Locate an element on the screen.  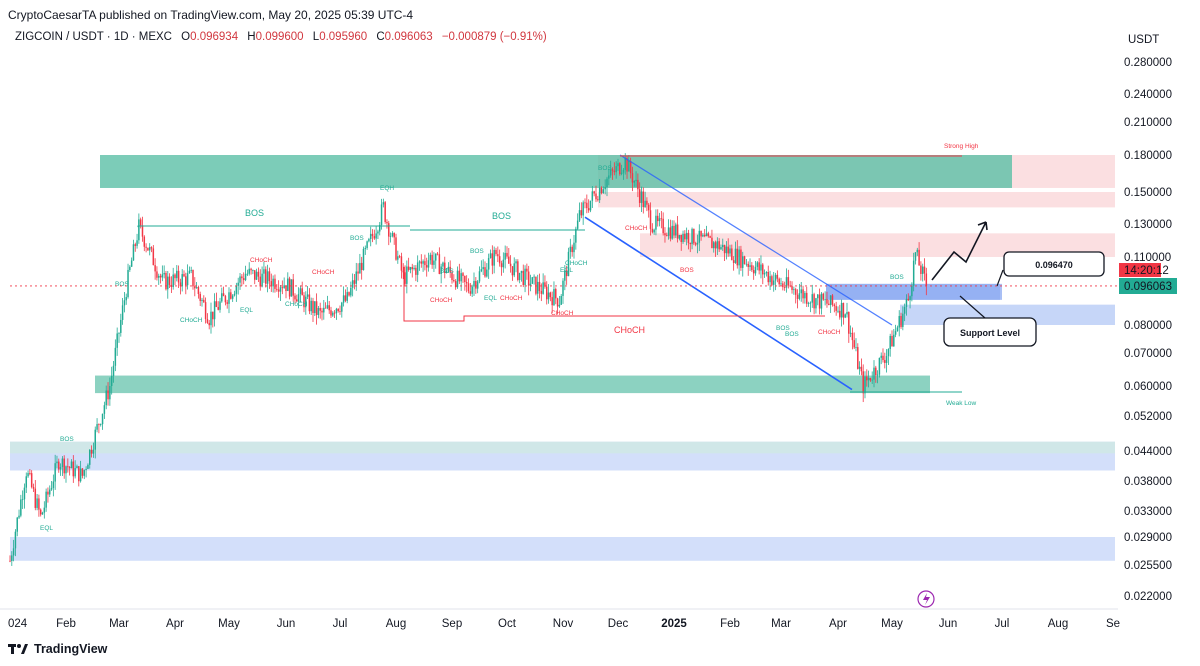
price-tick-13: 0.033000 is located at coordinates (1148, 512).